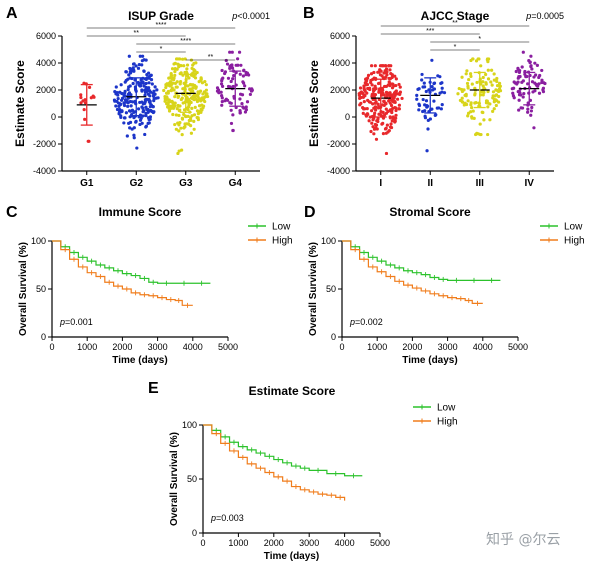  I want to click on x-tick-label: 3000, so click(309, 543).